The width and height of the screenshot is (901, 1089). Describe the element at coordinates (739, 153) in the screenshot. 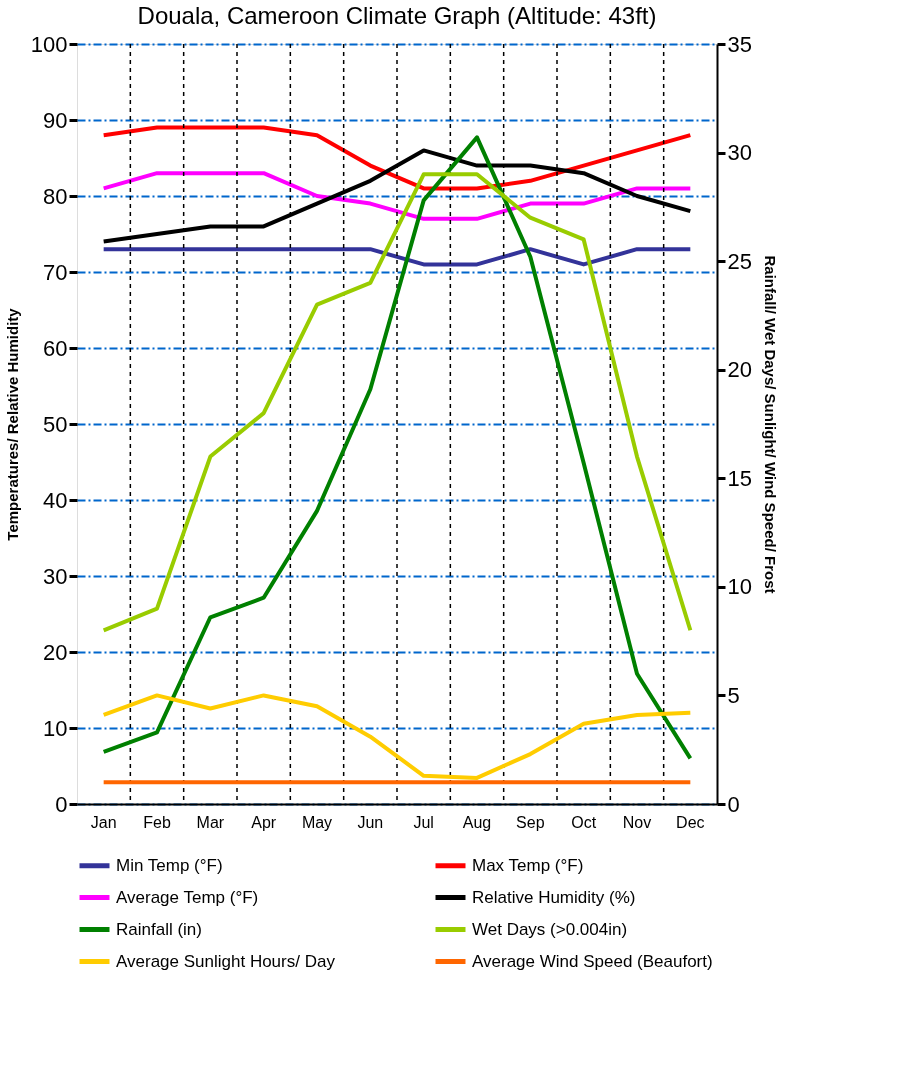

I see `y2-tick-label: 30` at that location.